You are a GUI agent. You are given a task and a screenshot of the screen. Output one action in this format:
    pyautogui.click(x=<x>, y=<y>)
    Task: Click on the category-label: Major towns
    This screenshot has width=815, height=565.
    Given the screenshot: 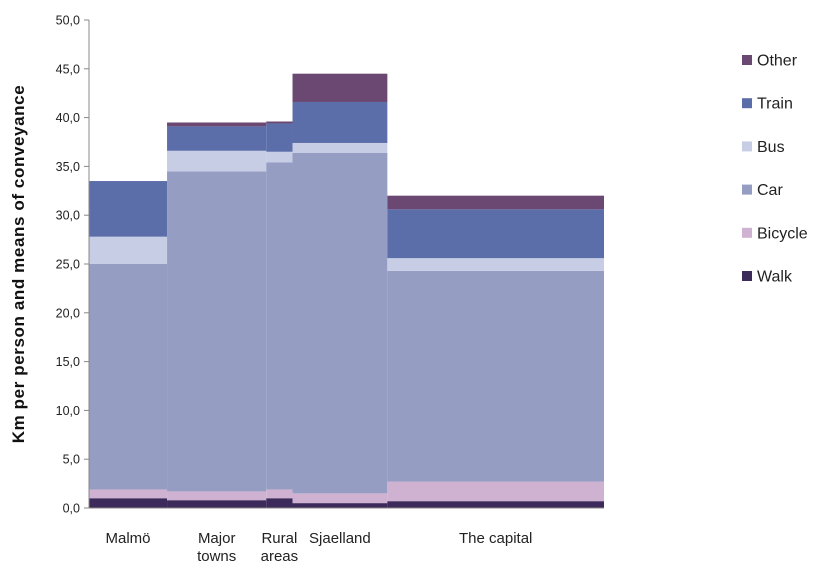 What is the action you would take?
    pyautogui.click(x=216, y=547)
    